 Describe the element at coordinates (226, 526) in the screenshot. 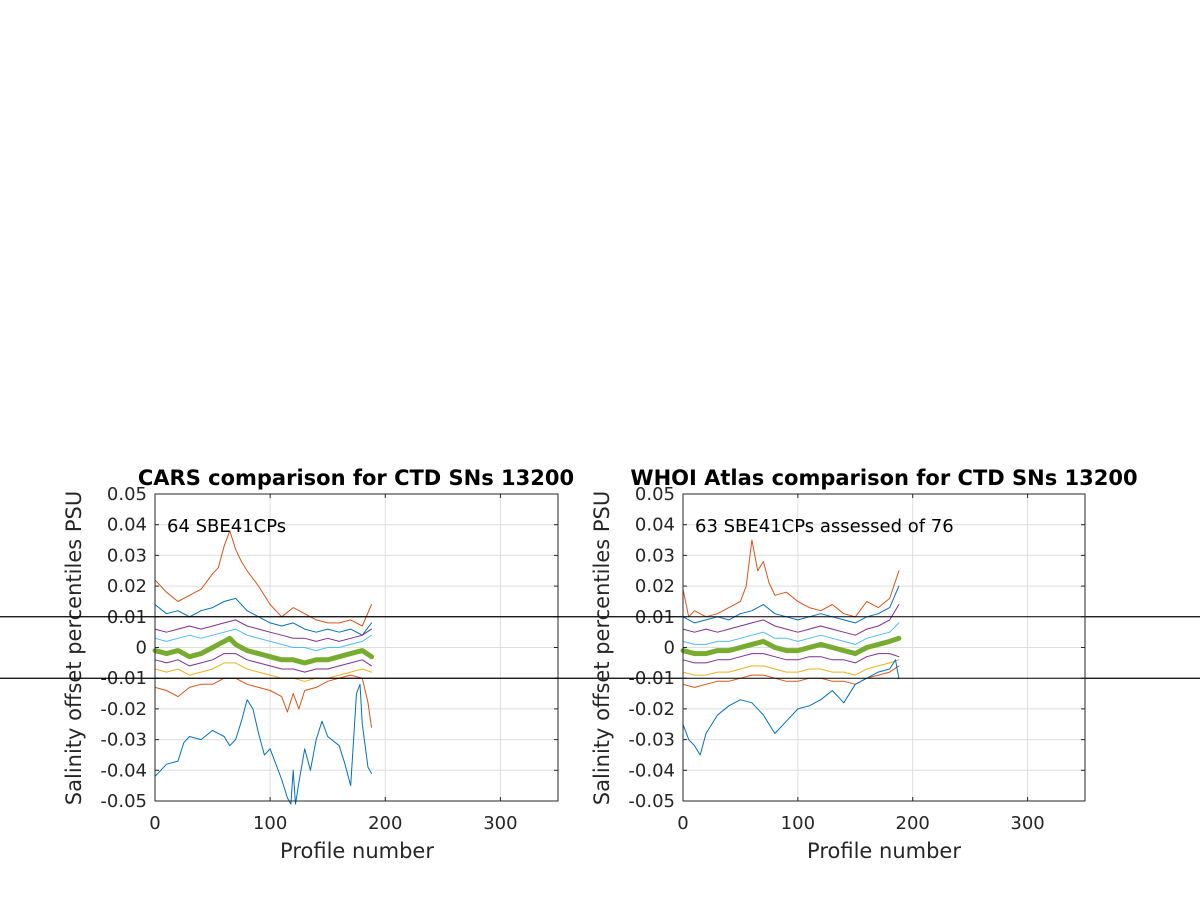

I see `sensor-count-annotation: 64 SBE41CPs` at that location.